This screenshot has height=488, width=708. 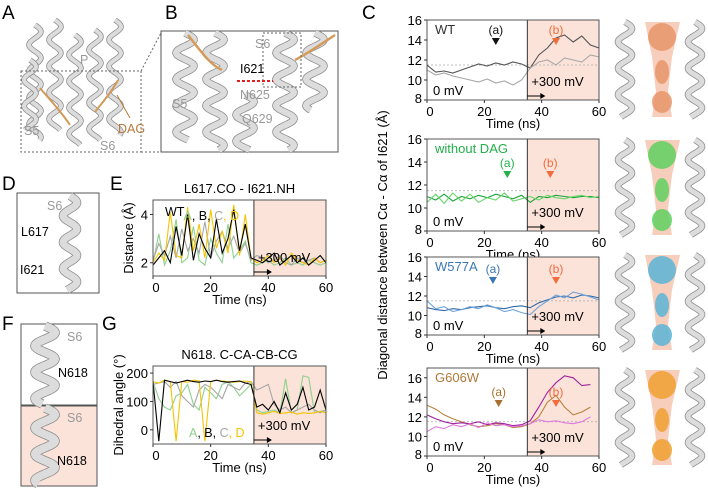 What do you see at coordinates (662, 220) in the screenshot?
I see `pore-surface-lower` at bounding box center [662, 220].